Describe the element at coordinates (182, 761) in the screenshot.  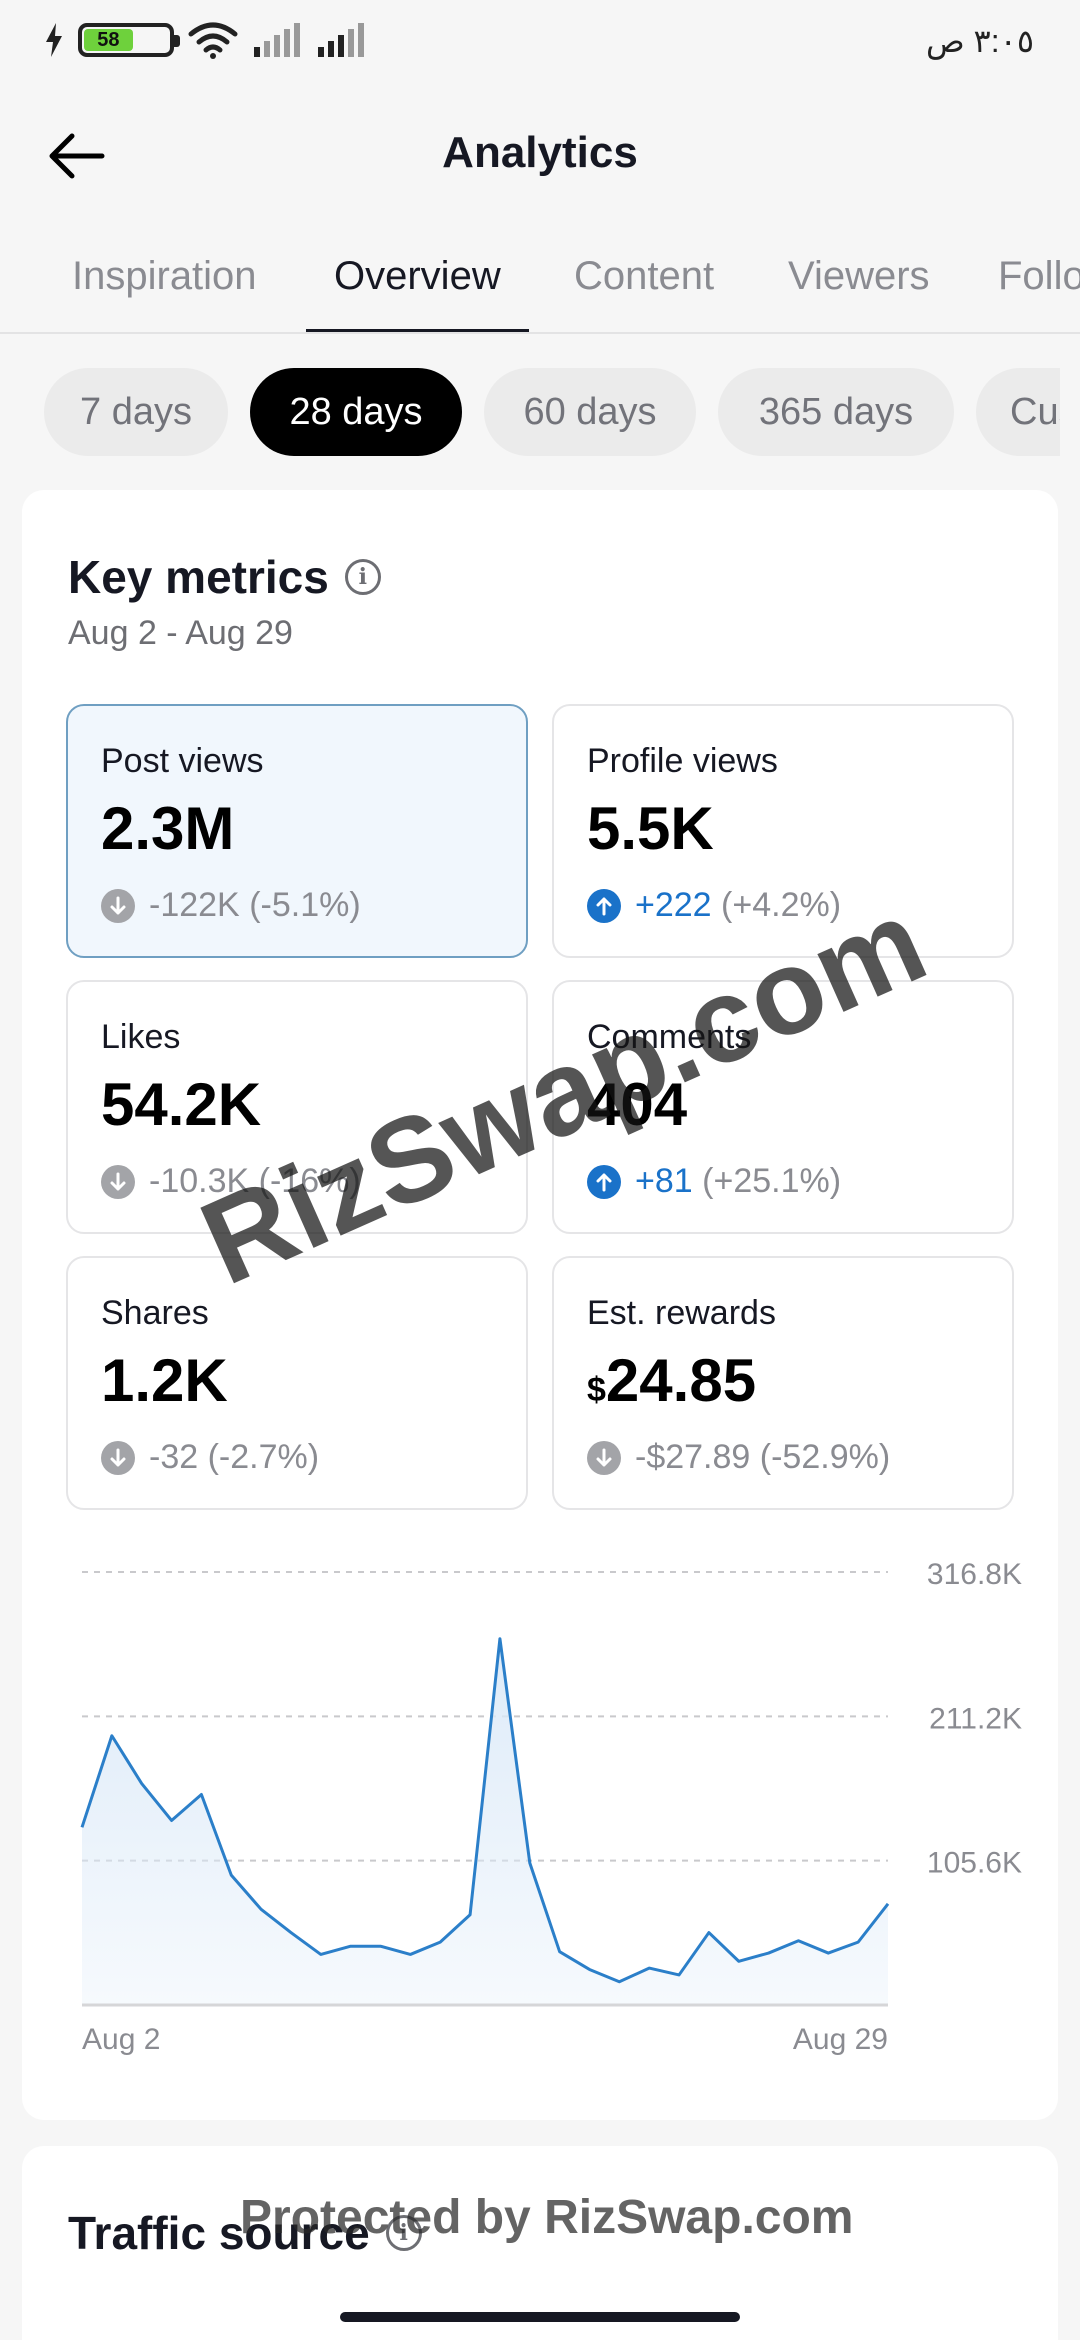
I see `metric-label: Post views` at that location.